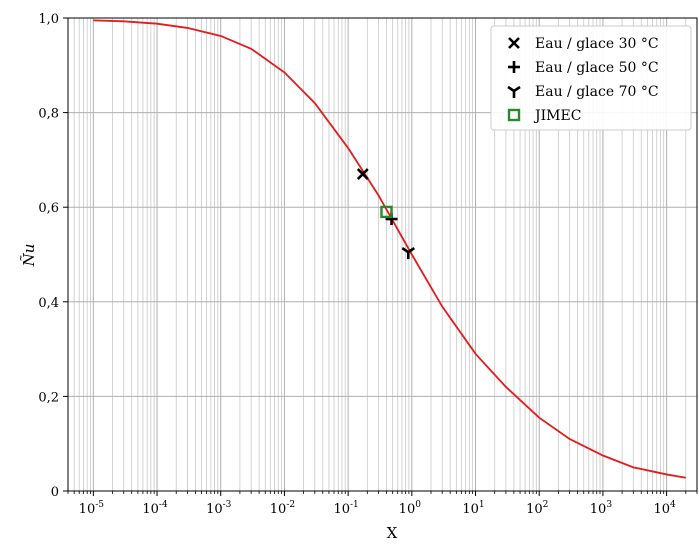 The image size is (699, 545). What do you see at coordinates (601, 508) in the screenshot?
I see `x-tick-label: 10³` at bounding box center [601, 508].